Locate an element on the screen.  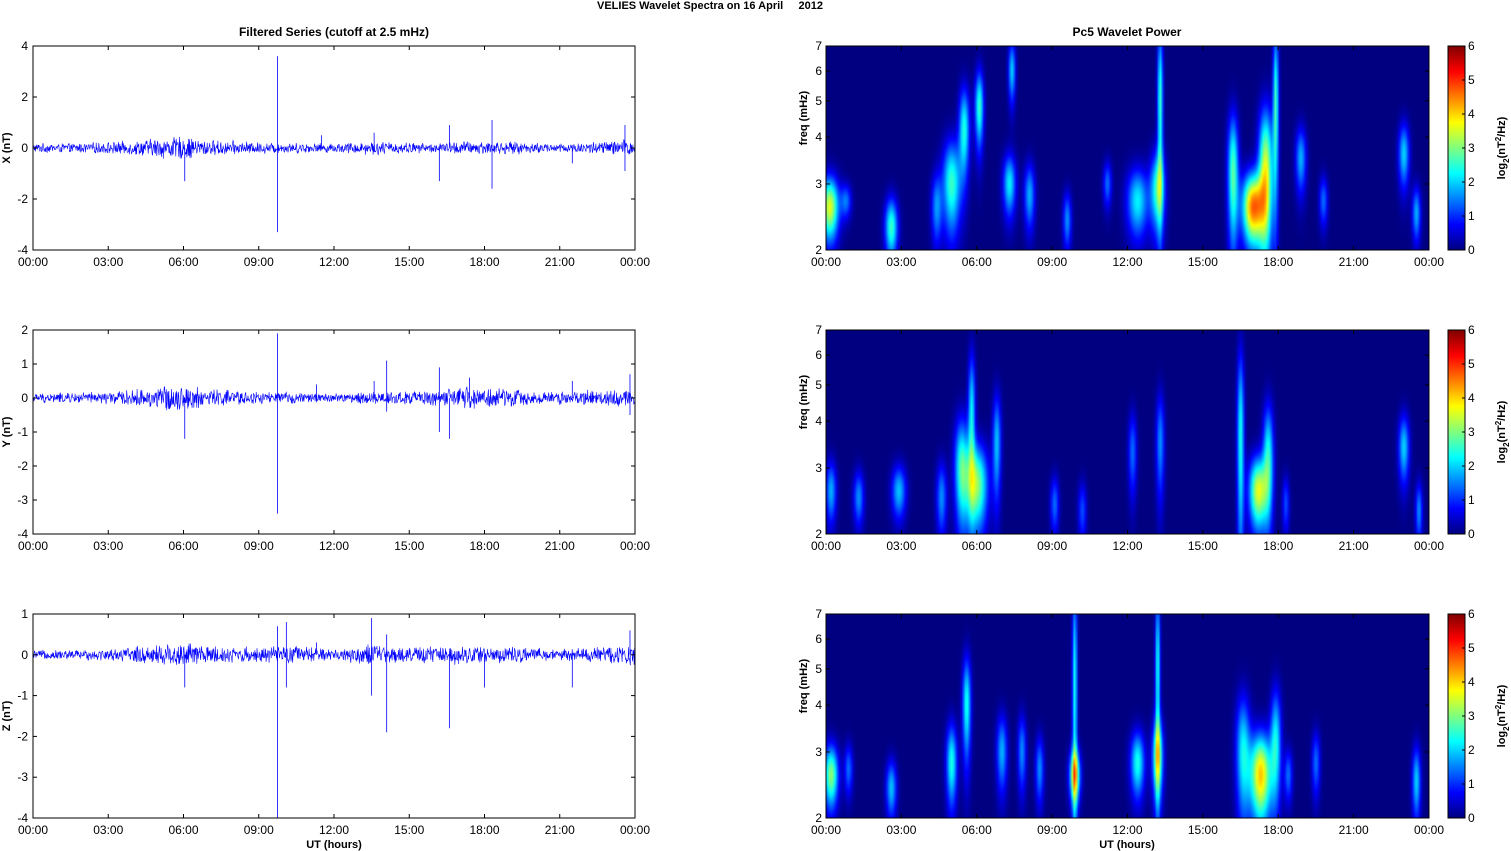
colorbar-gradient is located at coordinates (1456, 148).